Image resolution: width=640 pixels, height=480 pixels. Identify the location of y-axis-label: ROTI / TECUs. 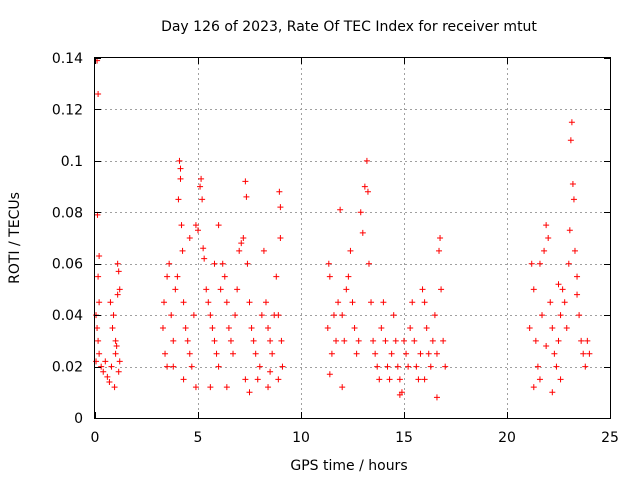
(15, 238).